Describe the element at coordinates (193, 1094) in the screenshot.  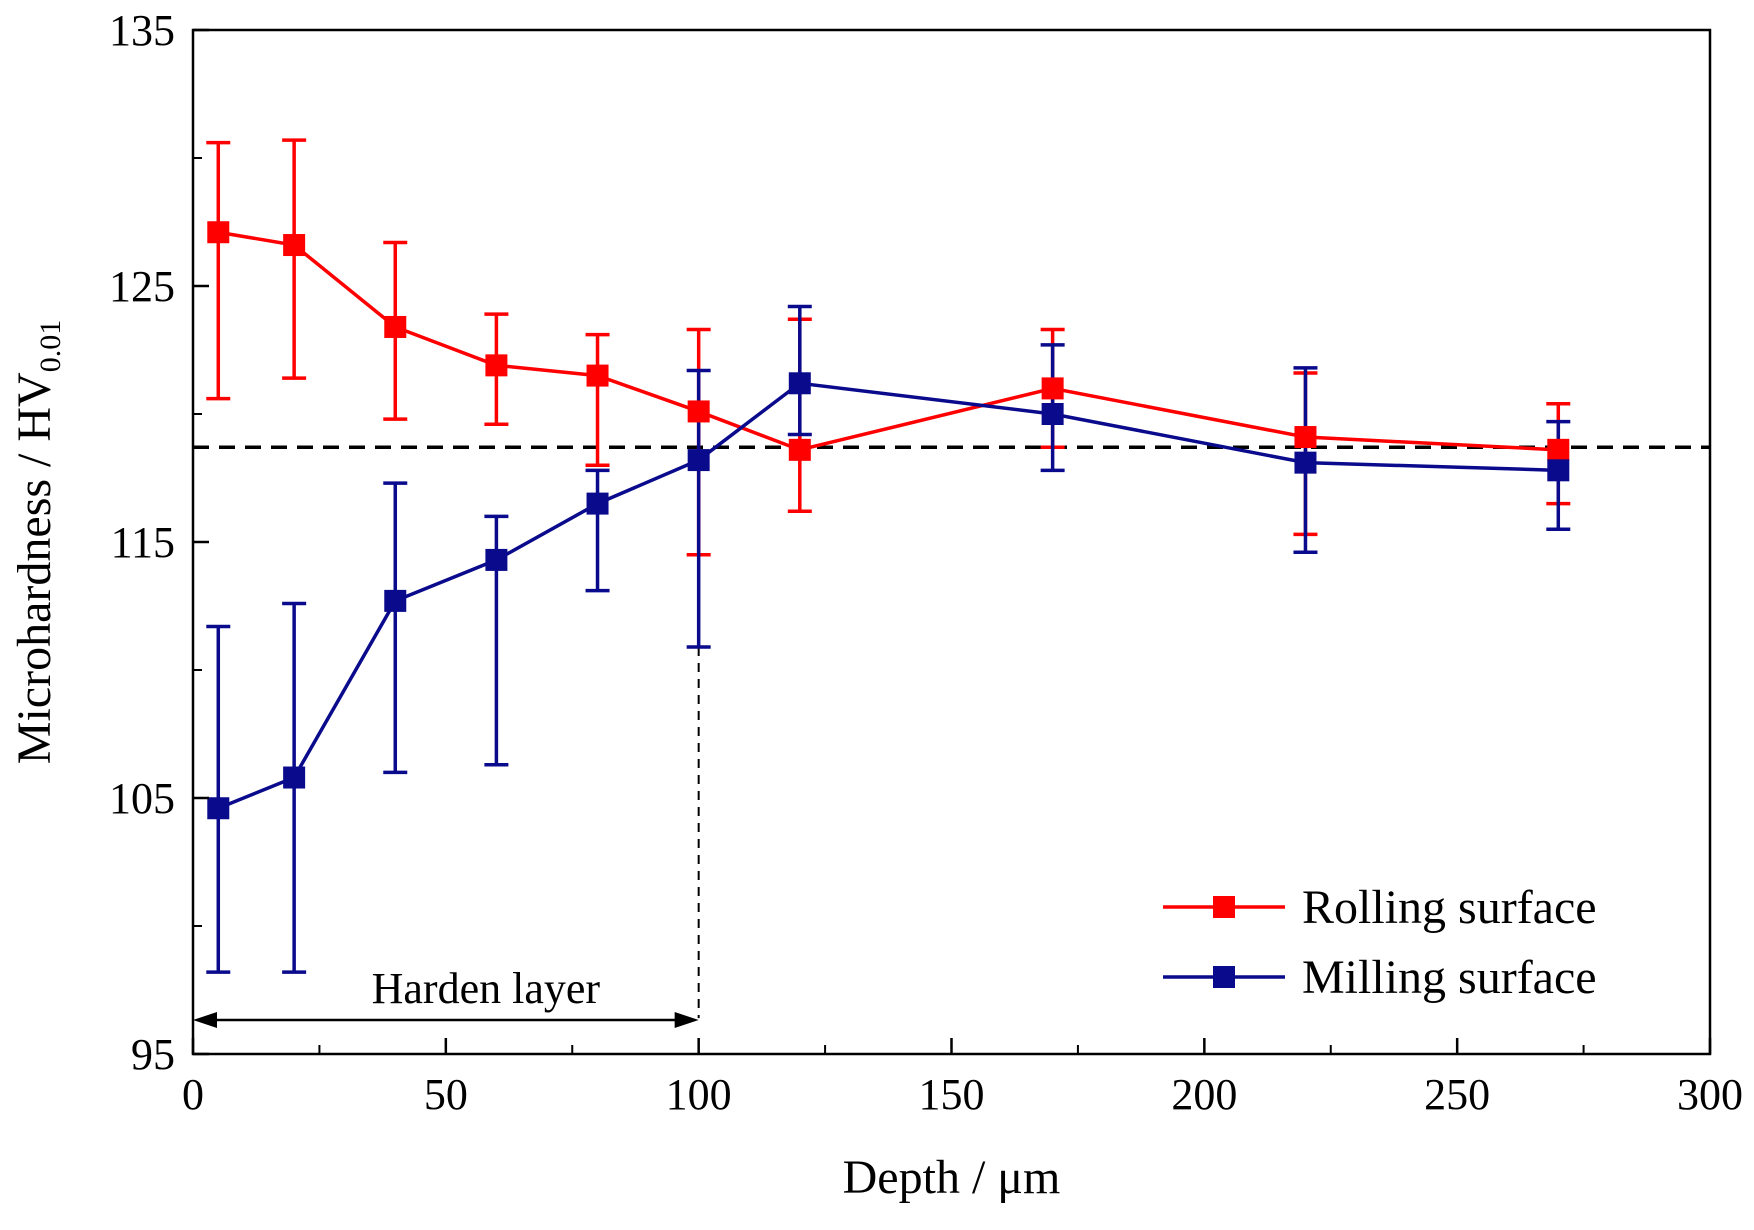
I see `x-tick-label: 0` at that location.